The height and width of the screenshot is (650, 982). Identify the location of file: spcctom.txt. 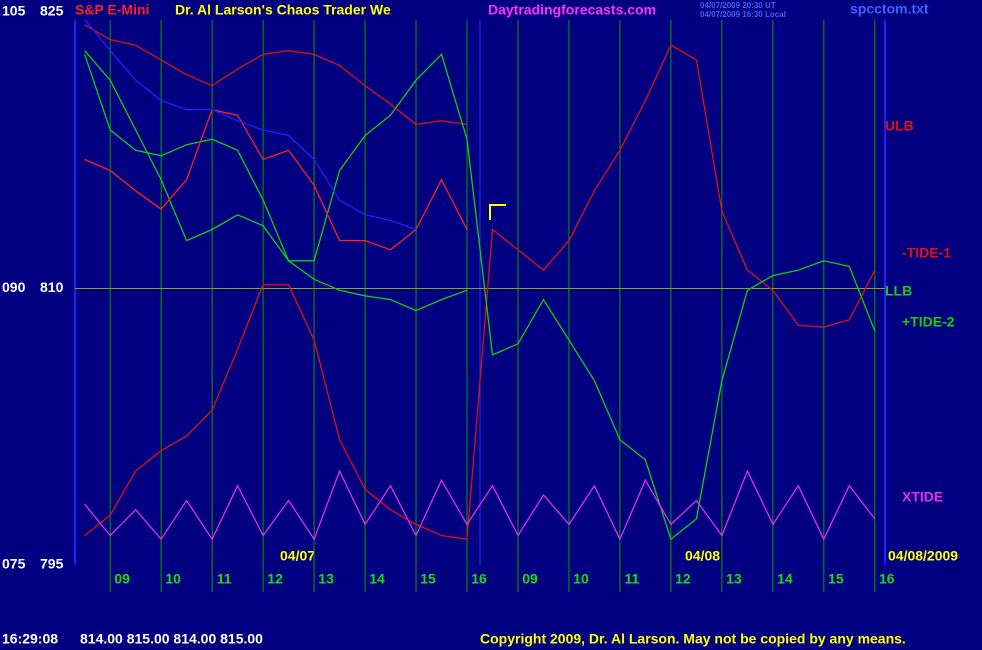
(889, 9).